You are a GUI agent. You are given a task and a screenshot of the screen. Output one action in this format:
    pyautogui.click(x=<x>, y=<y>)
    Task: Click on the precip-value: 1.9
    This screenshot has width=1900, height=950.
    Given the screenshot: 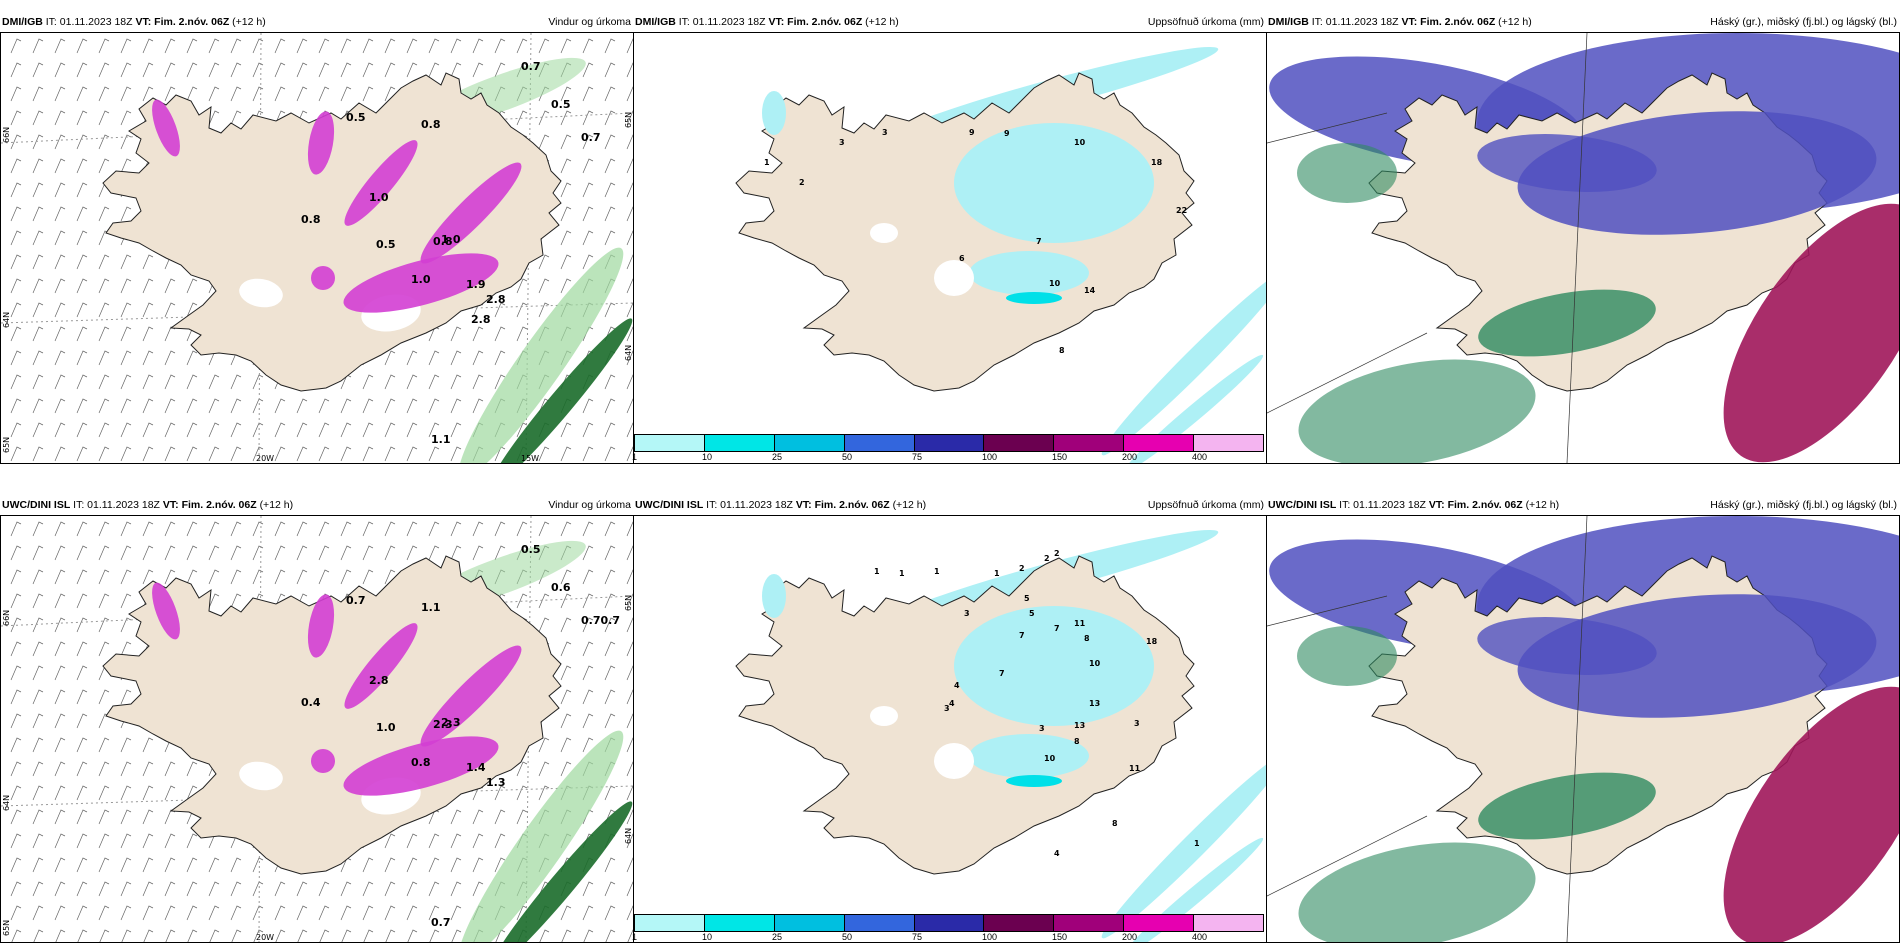 What is the action you would take?
    pyautogui.click(x=476, y=284)
    